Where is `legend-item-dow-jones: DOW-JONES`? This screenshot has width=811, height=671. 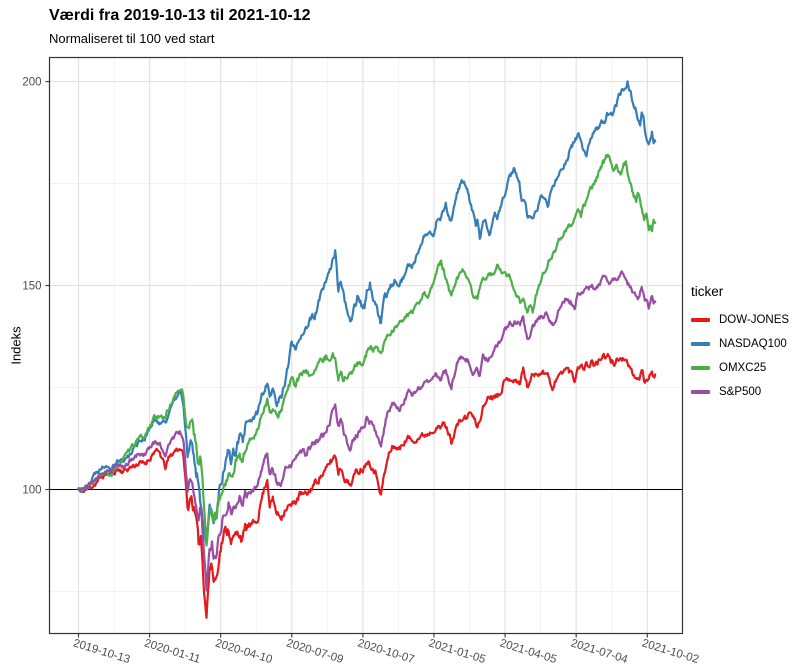
legend-item-dow-jones: DOW-JONES is located at coordinates (740, 320).